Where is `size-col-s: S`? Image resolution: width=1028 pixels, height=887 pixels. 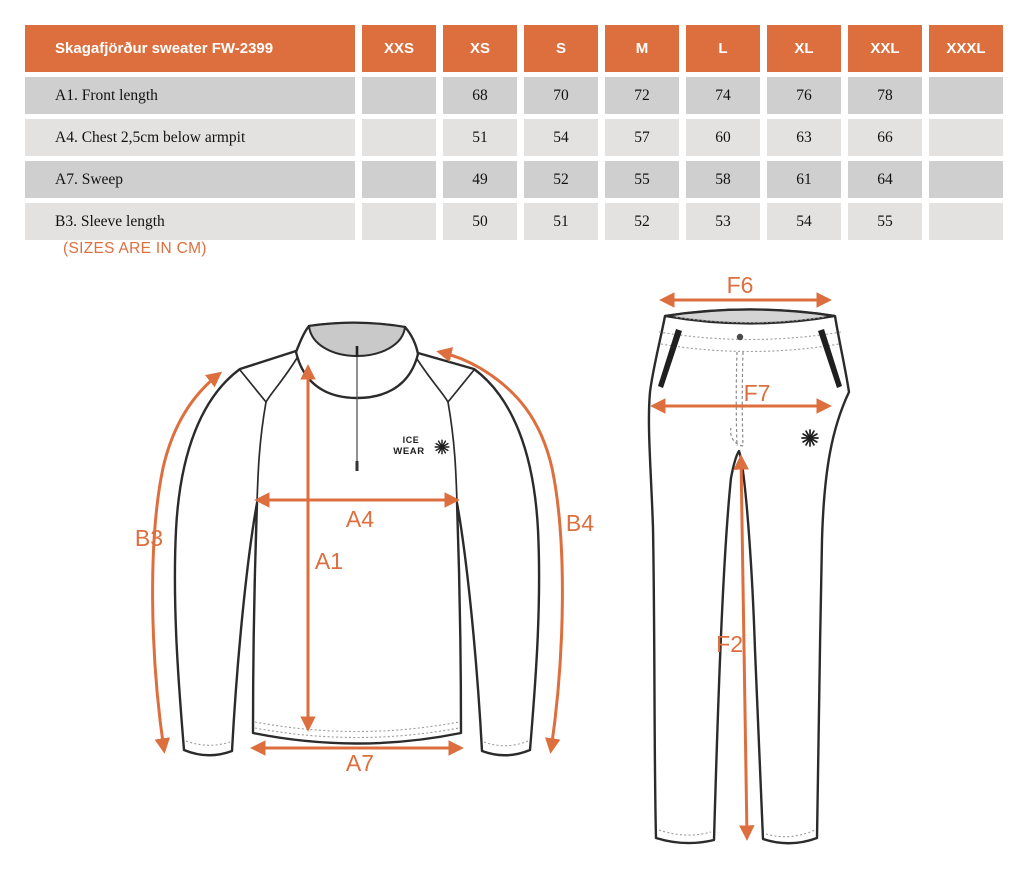
size-col-s: S is located at coordinates (561, 48).